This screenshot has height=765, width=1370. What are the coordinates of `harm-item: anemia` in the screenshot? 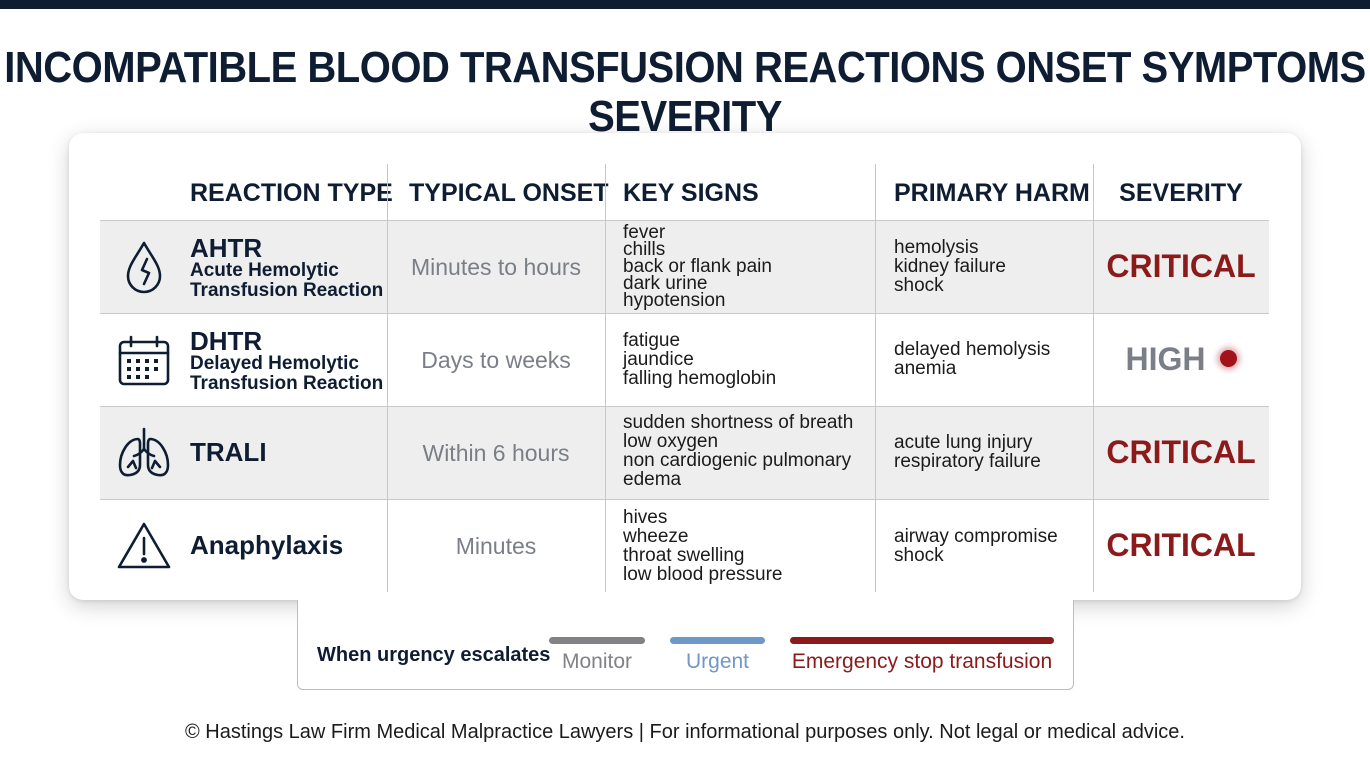 It's located at (925, 368).